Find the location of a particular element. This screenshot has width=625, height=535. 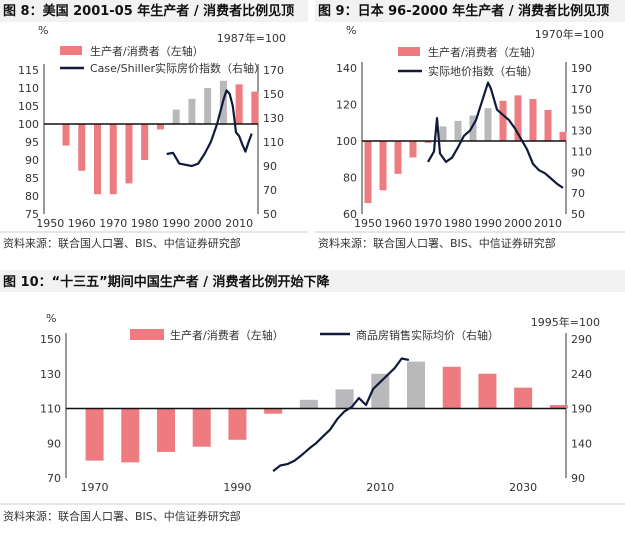

x-tick-label: 1950 is located at coordinates (50, 223).